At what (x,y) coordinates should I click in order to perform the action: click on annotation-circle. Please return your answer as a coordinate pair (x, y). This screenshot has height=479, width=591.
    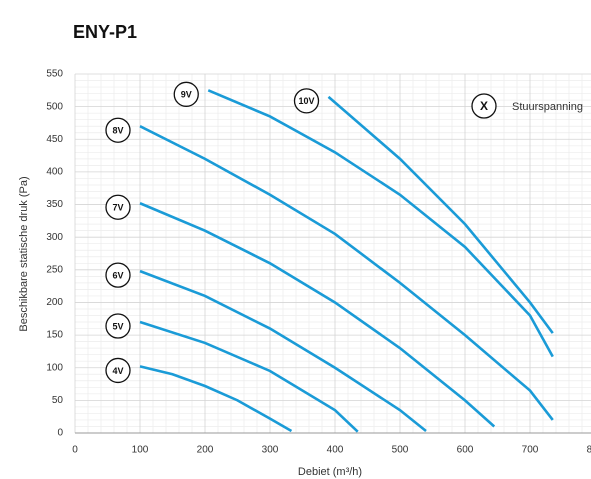
    Looking at the image, I should click on (484, 106).